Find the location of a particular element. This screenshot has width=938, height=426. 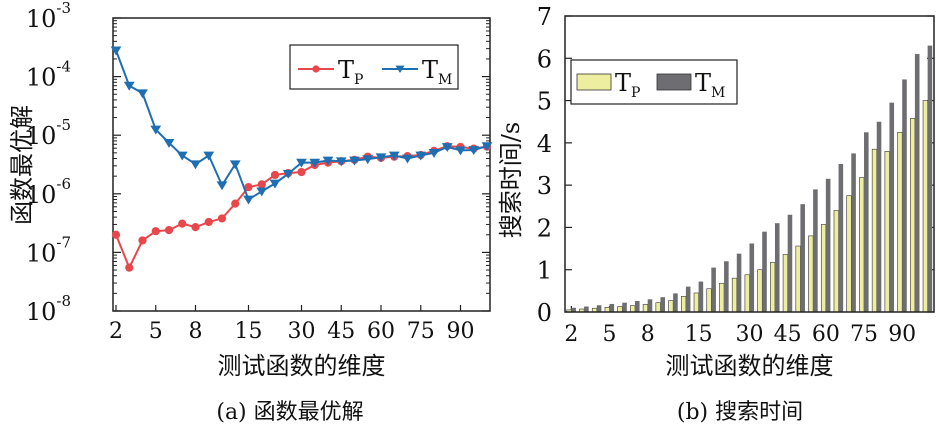

y-tick-exponent-a: -8 is located at coordinates (63, 301).